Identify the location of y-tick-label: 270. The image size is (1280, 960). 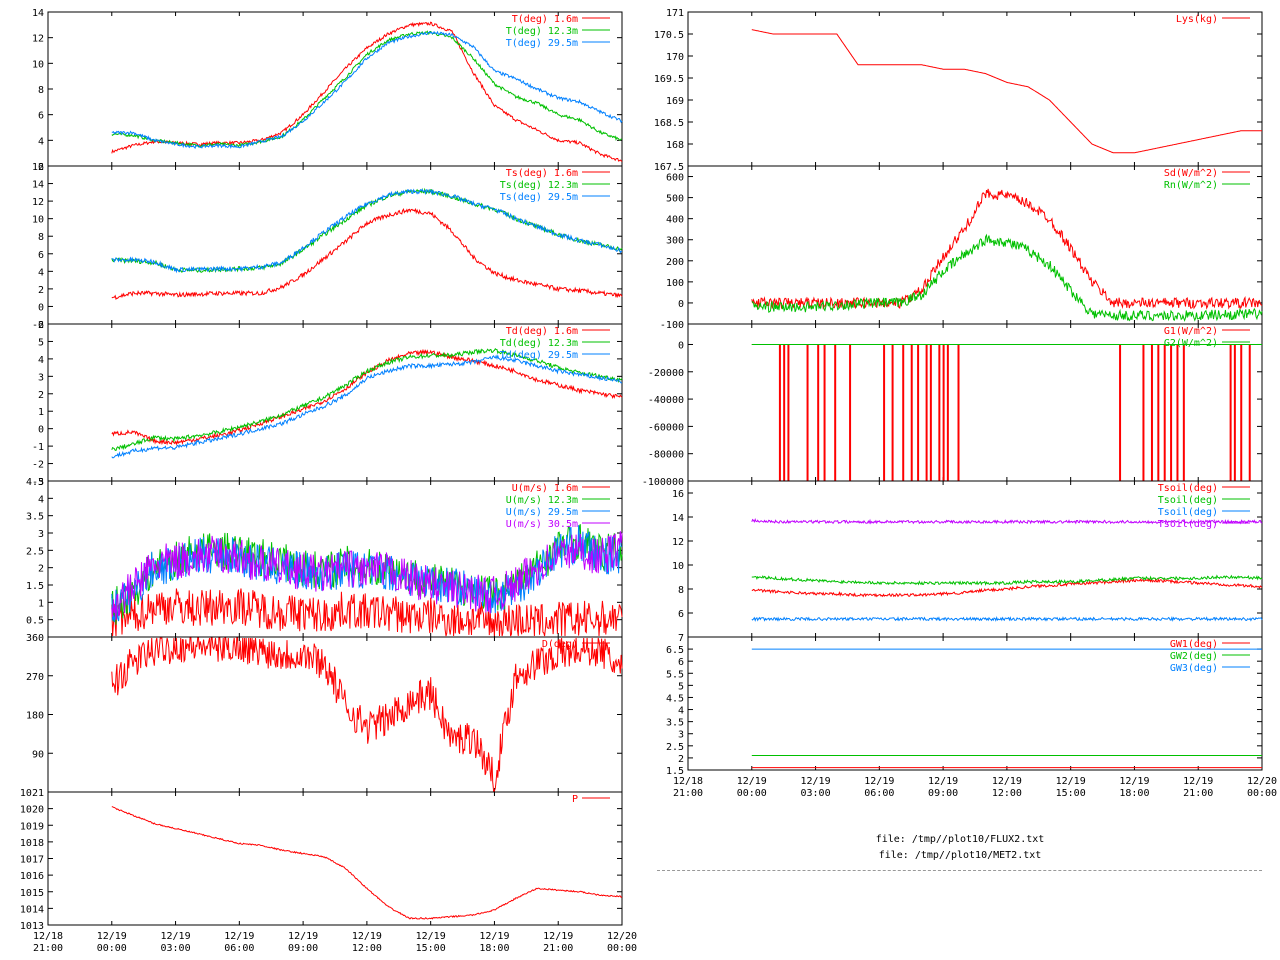
(35, 677).